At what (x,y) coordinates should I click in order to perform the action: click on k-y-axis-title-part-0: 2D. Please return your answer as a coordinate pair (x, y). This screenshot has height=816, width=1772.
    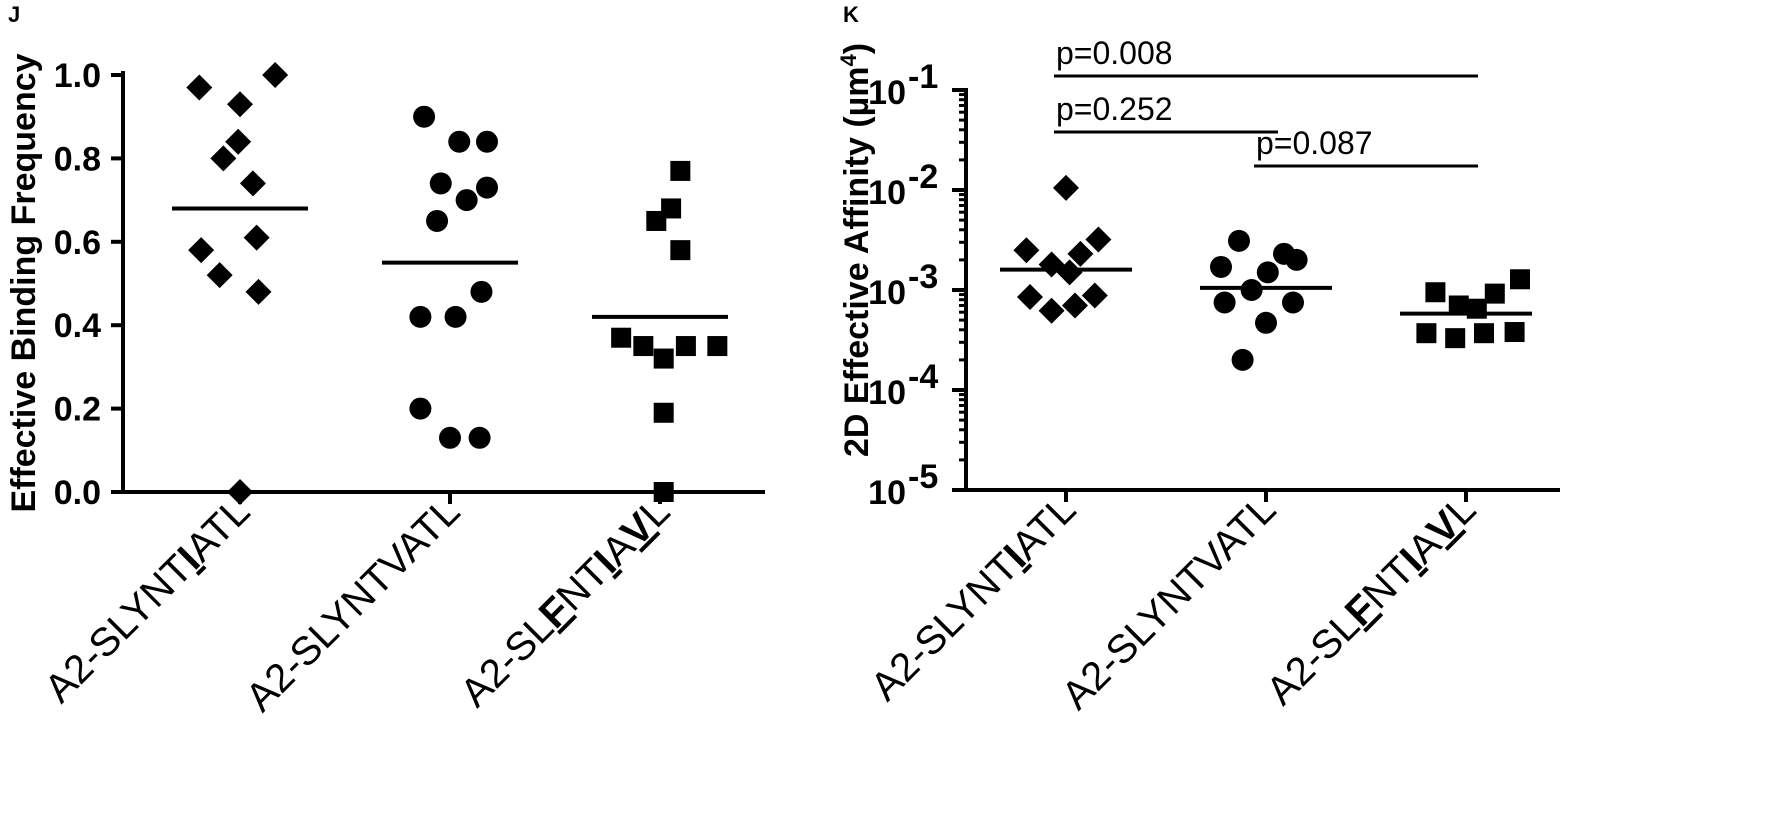
    Looking at the image, I should click on (857, 430).